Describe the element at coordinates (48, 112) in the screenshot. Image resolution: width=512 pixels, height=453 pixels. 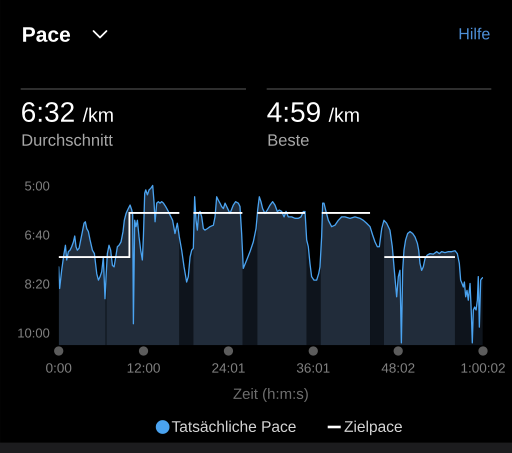
I see `text: 6:32` at that location.